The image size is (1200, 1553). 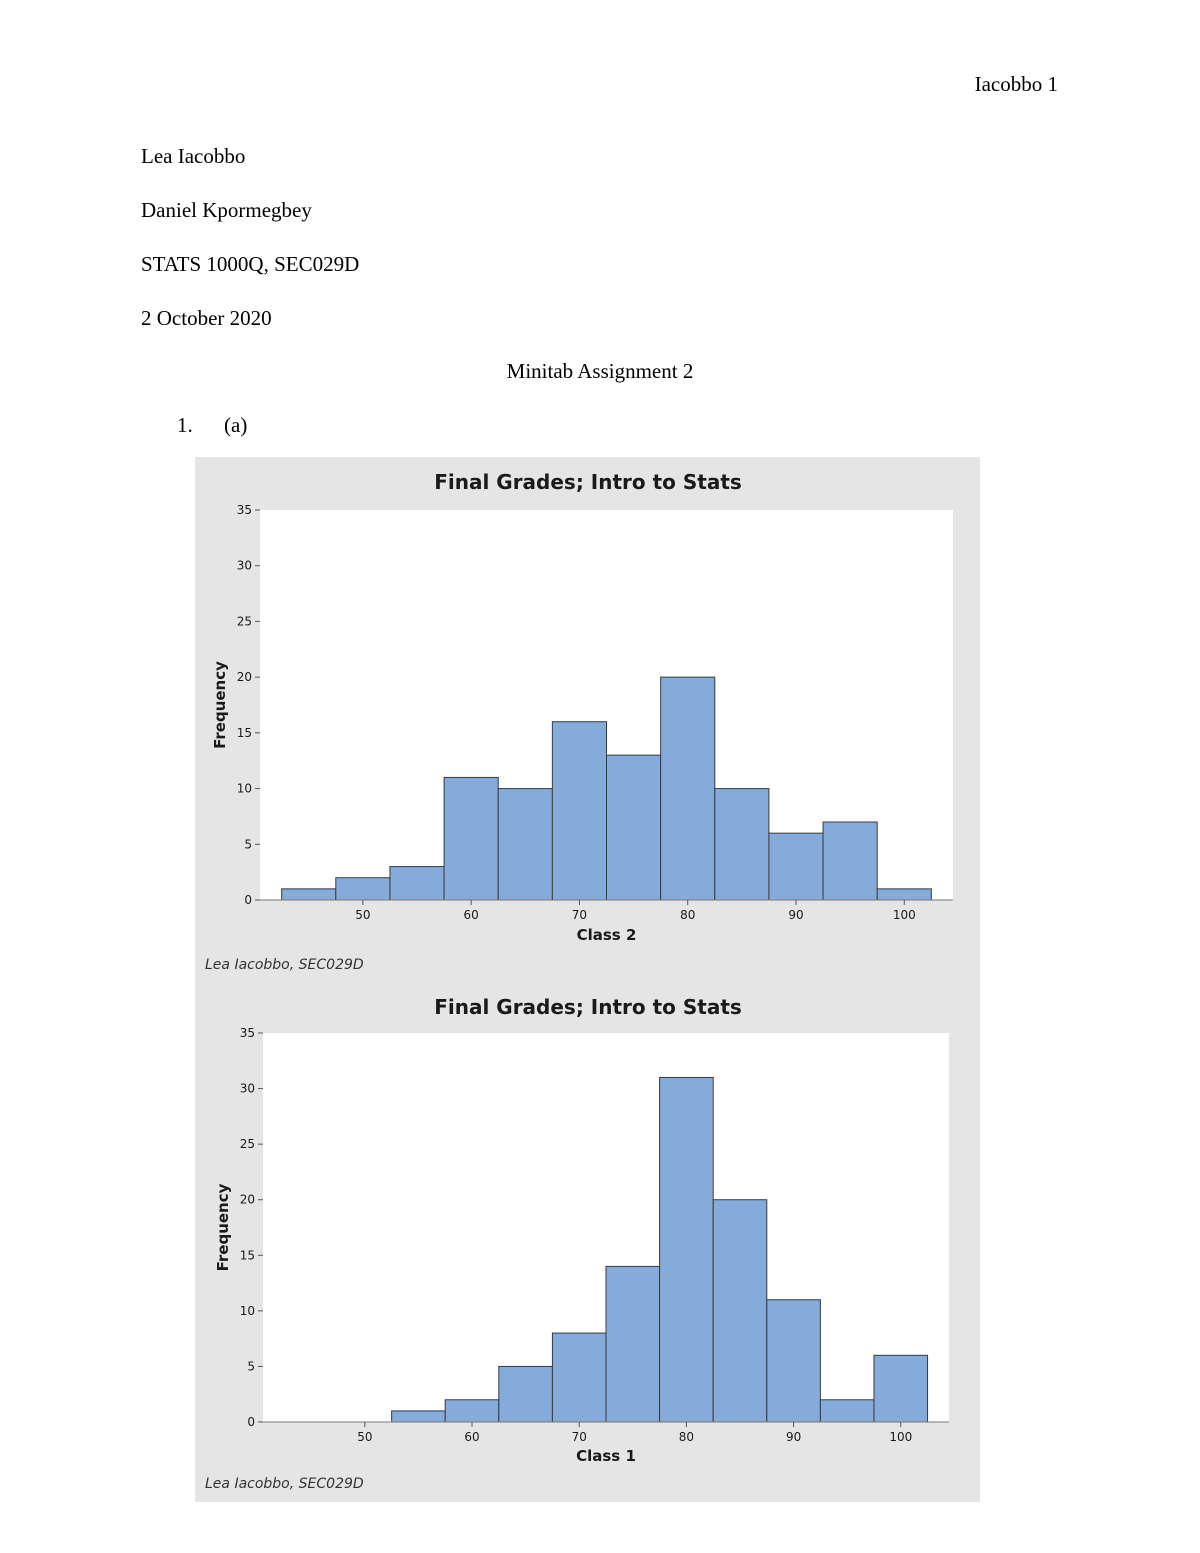 I want to click on x-axis-label: Class 2, so click(x=607, y=935).